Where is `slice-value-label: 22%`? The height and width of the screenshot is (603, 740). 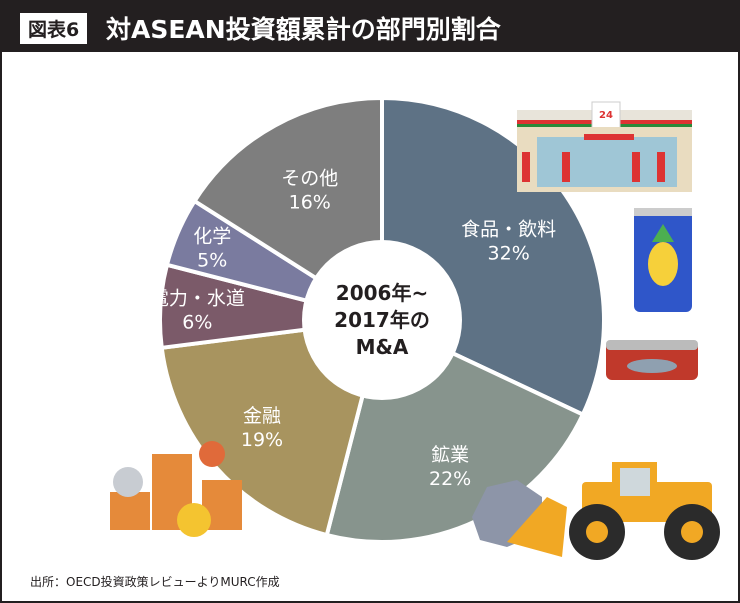
slice-value-label: 22% is located at coordinates (450, 479).